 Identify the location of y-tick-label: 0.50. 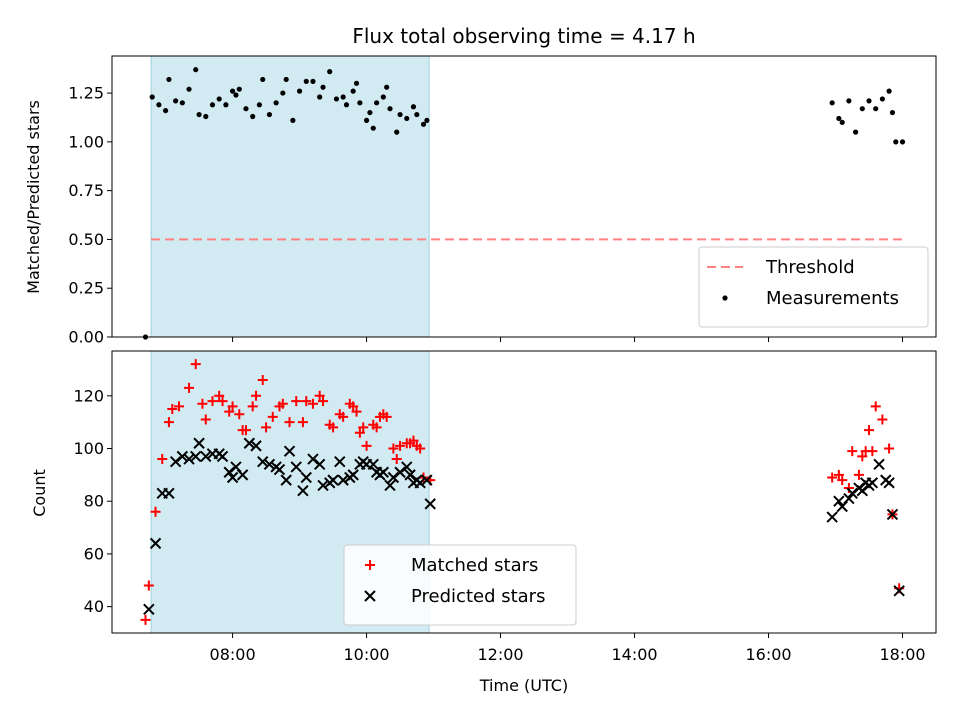
(86, 239).